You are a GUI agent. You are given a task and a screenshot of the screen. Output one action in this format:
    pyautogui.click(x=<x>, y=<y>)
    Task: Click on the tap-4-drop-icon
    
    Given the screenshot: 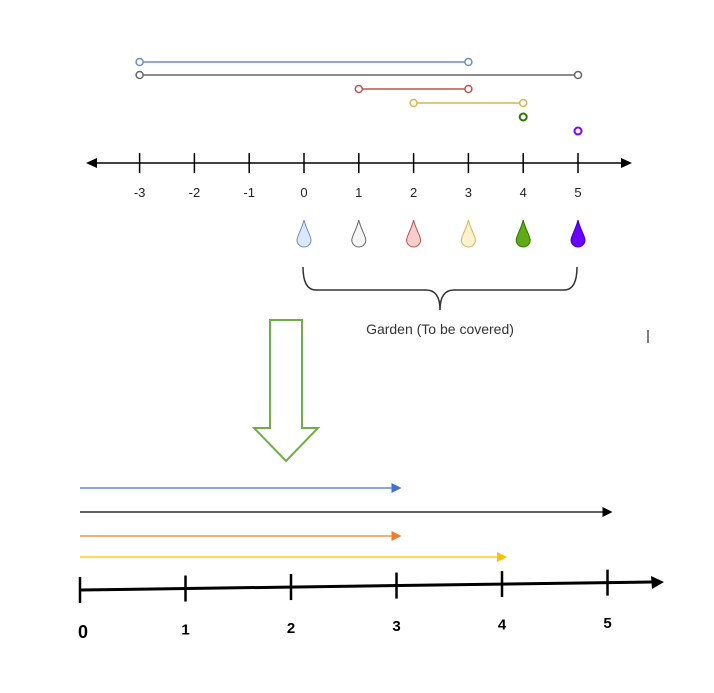 What is the action you would take?
    pyautogui.click(x=523, y=233)
    